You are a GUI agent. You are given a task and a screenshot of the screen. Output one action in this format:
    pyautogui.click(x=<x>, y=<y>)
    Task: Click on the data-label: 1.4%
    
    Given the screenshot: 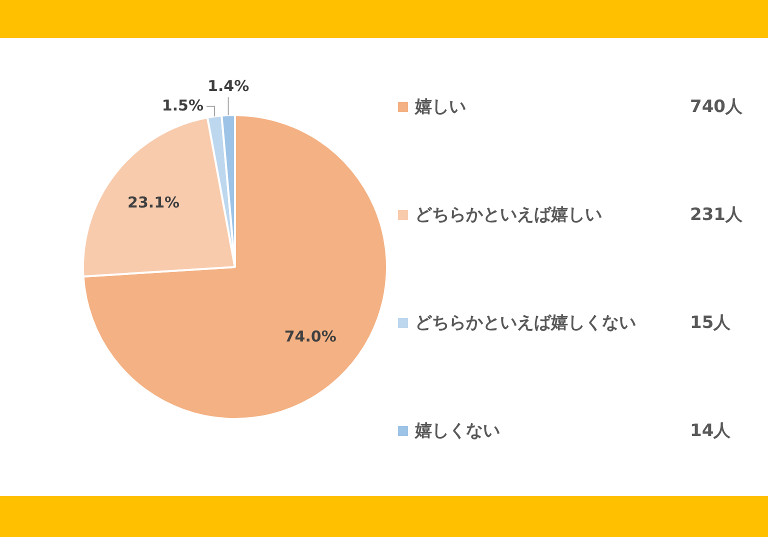 What is the action you would take?
    pyautogui.click(x=229, y=86)
    